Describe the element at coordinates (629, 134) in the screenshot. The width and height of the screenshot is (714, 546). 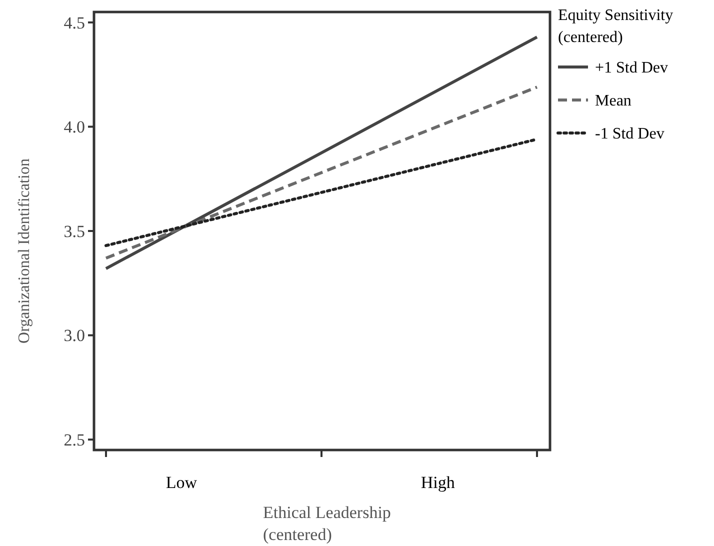
I see `legend-label: -1 Std Dev` at that location.